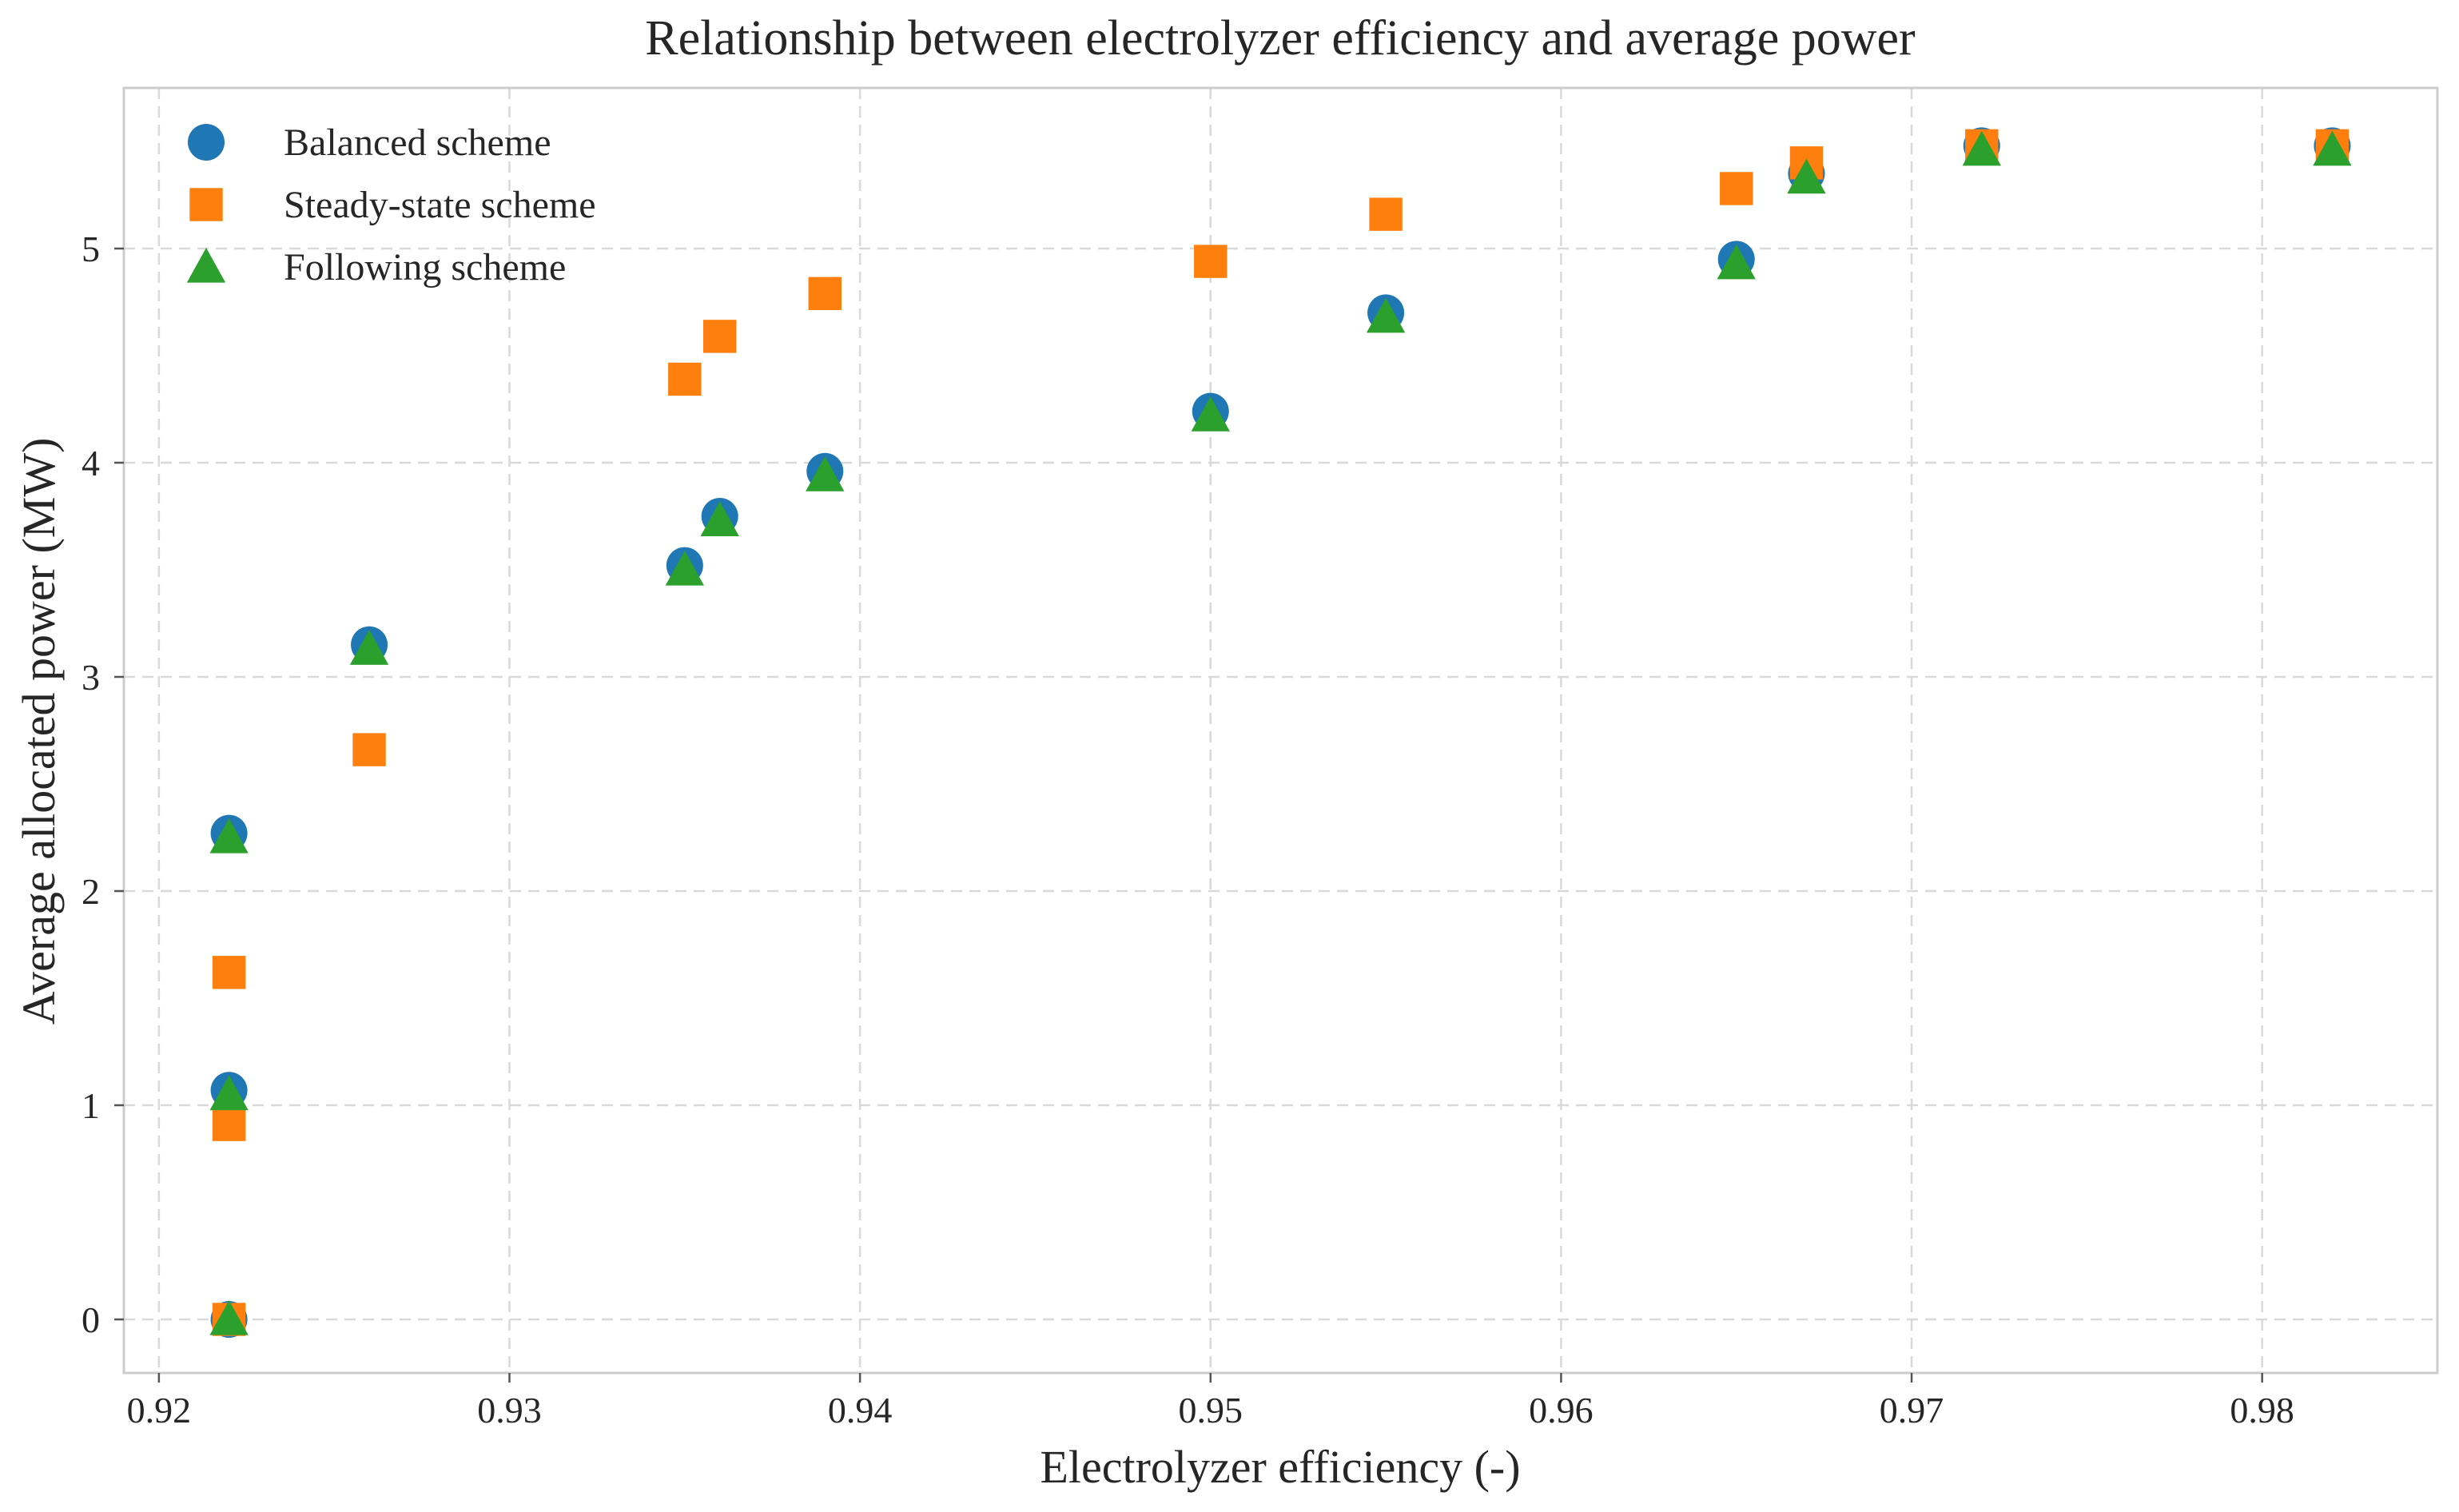 The height and width of the screenshot is (1512, 2459). What do you see at coordinates (91, 891) in the screenshot?
I see `y-tick-label: 2` at bounding box center [91, 891].